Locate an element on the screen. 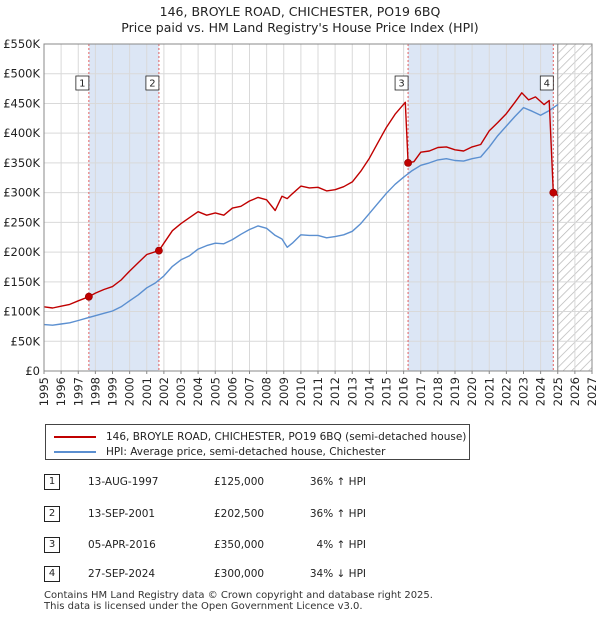 This screenshot has height=620, width=600. transaction-date: 13-AUG-1997 is located at coordinates (123, 482).